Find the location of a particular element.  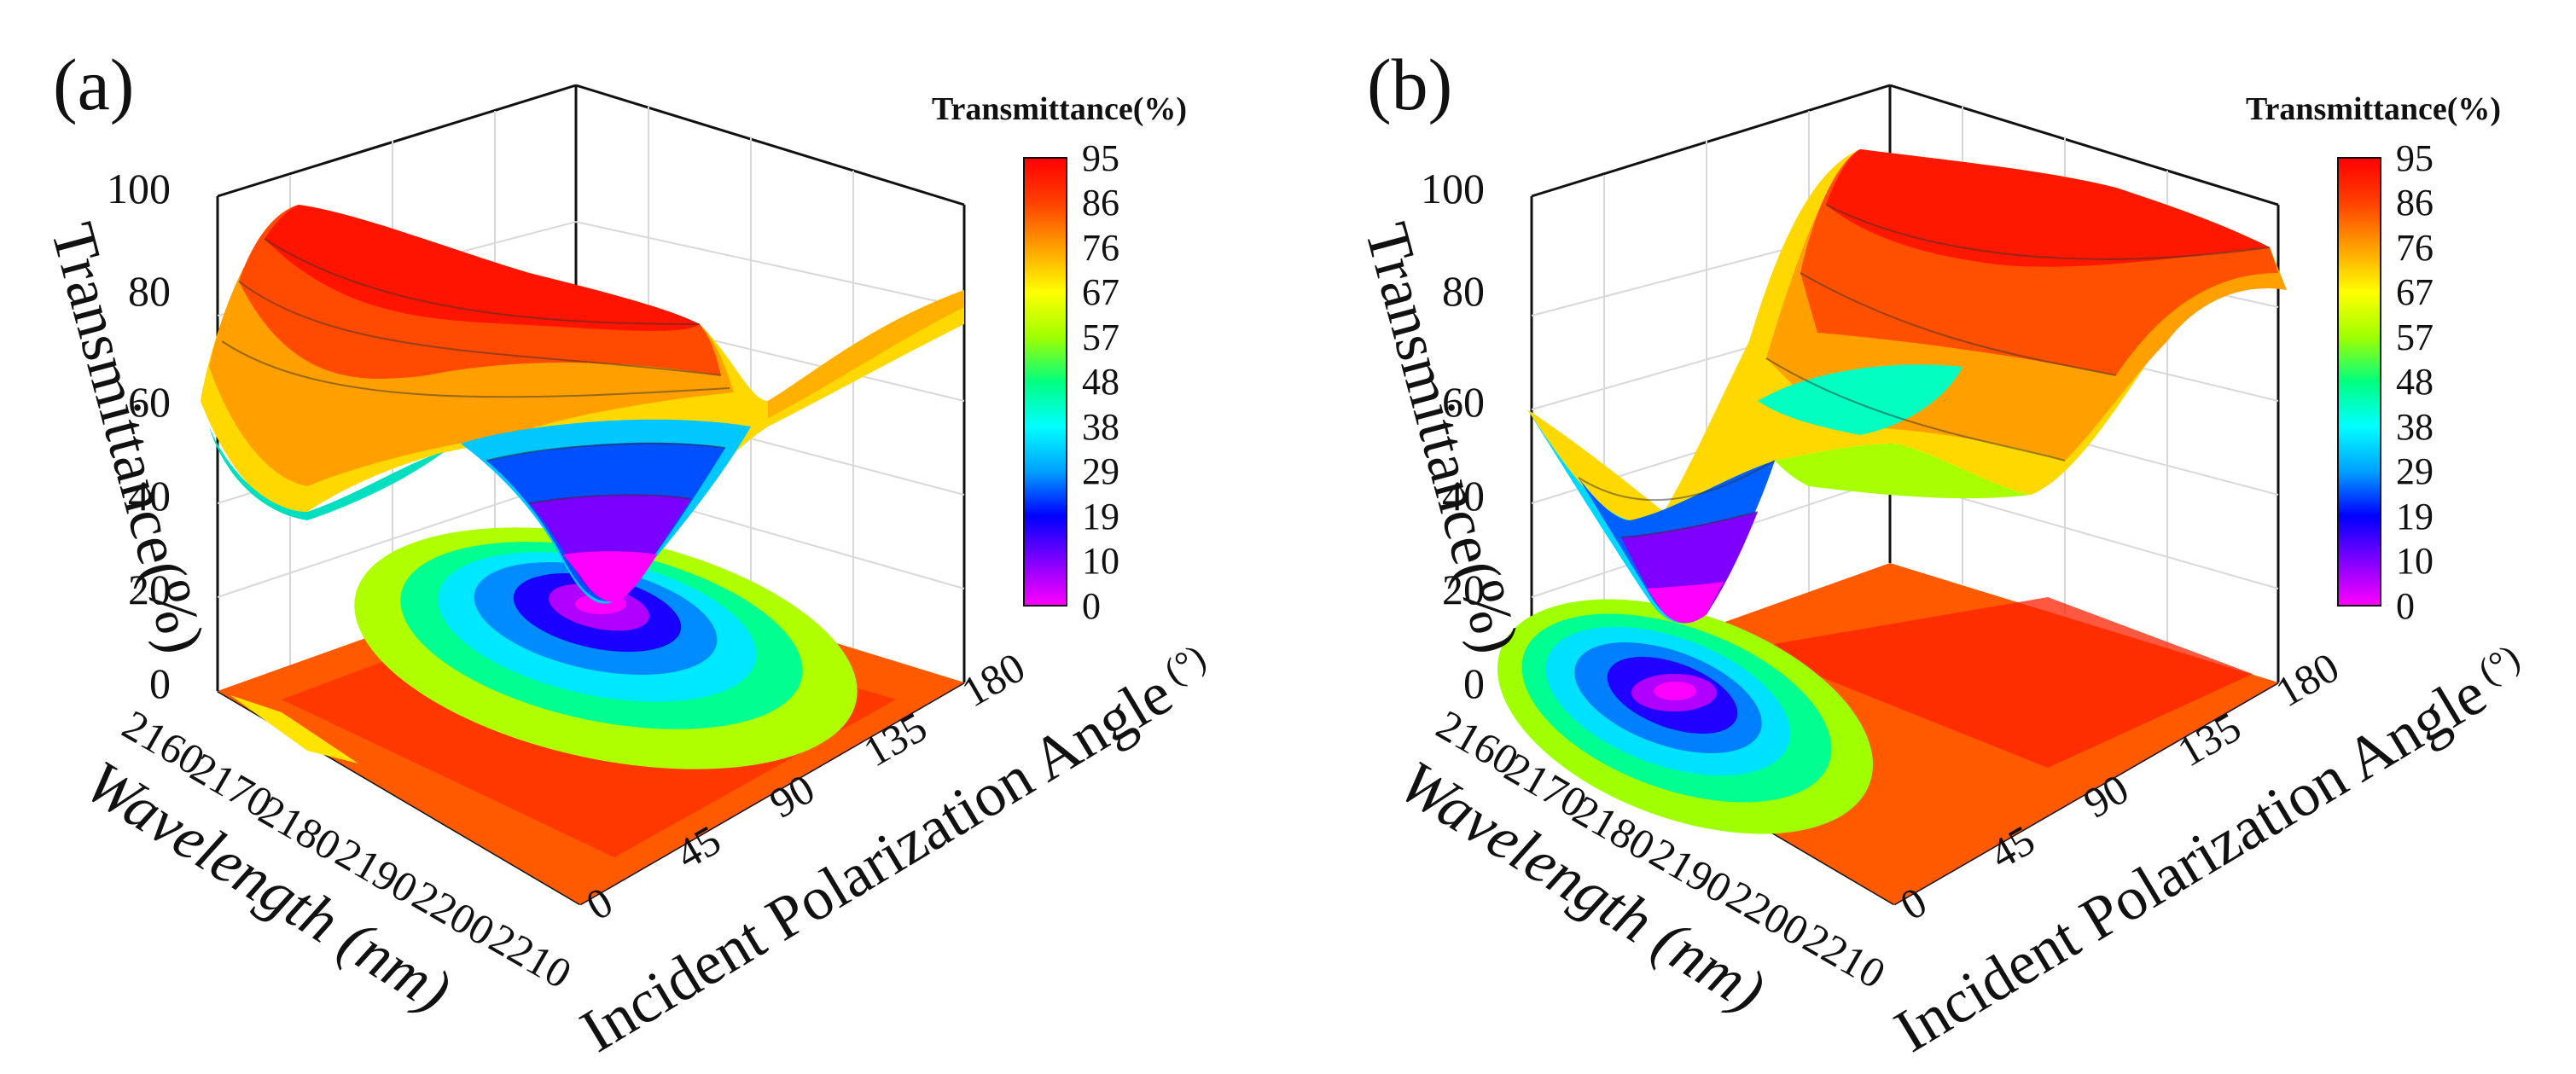

panel-label: (a) is located at coordinates (94, 84).